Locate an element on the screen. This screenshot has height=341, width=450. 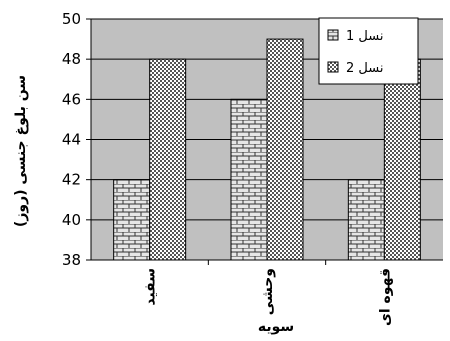
y-tick-label: 42 is located at coordinates (71, 180).